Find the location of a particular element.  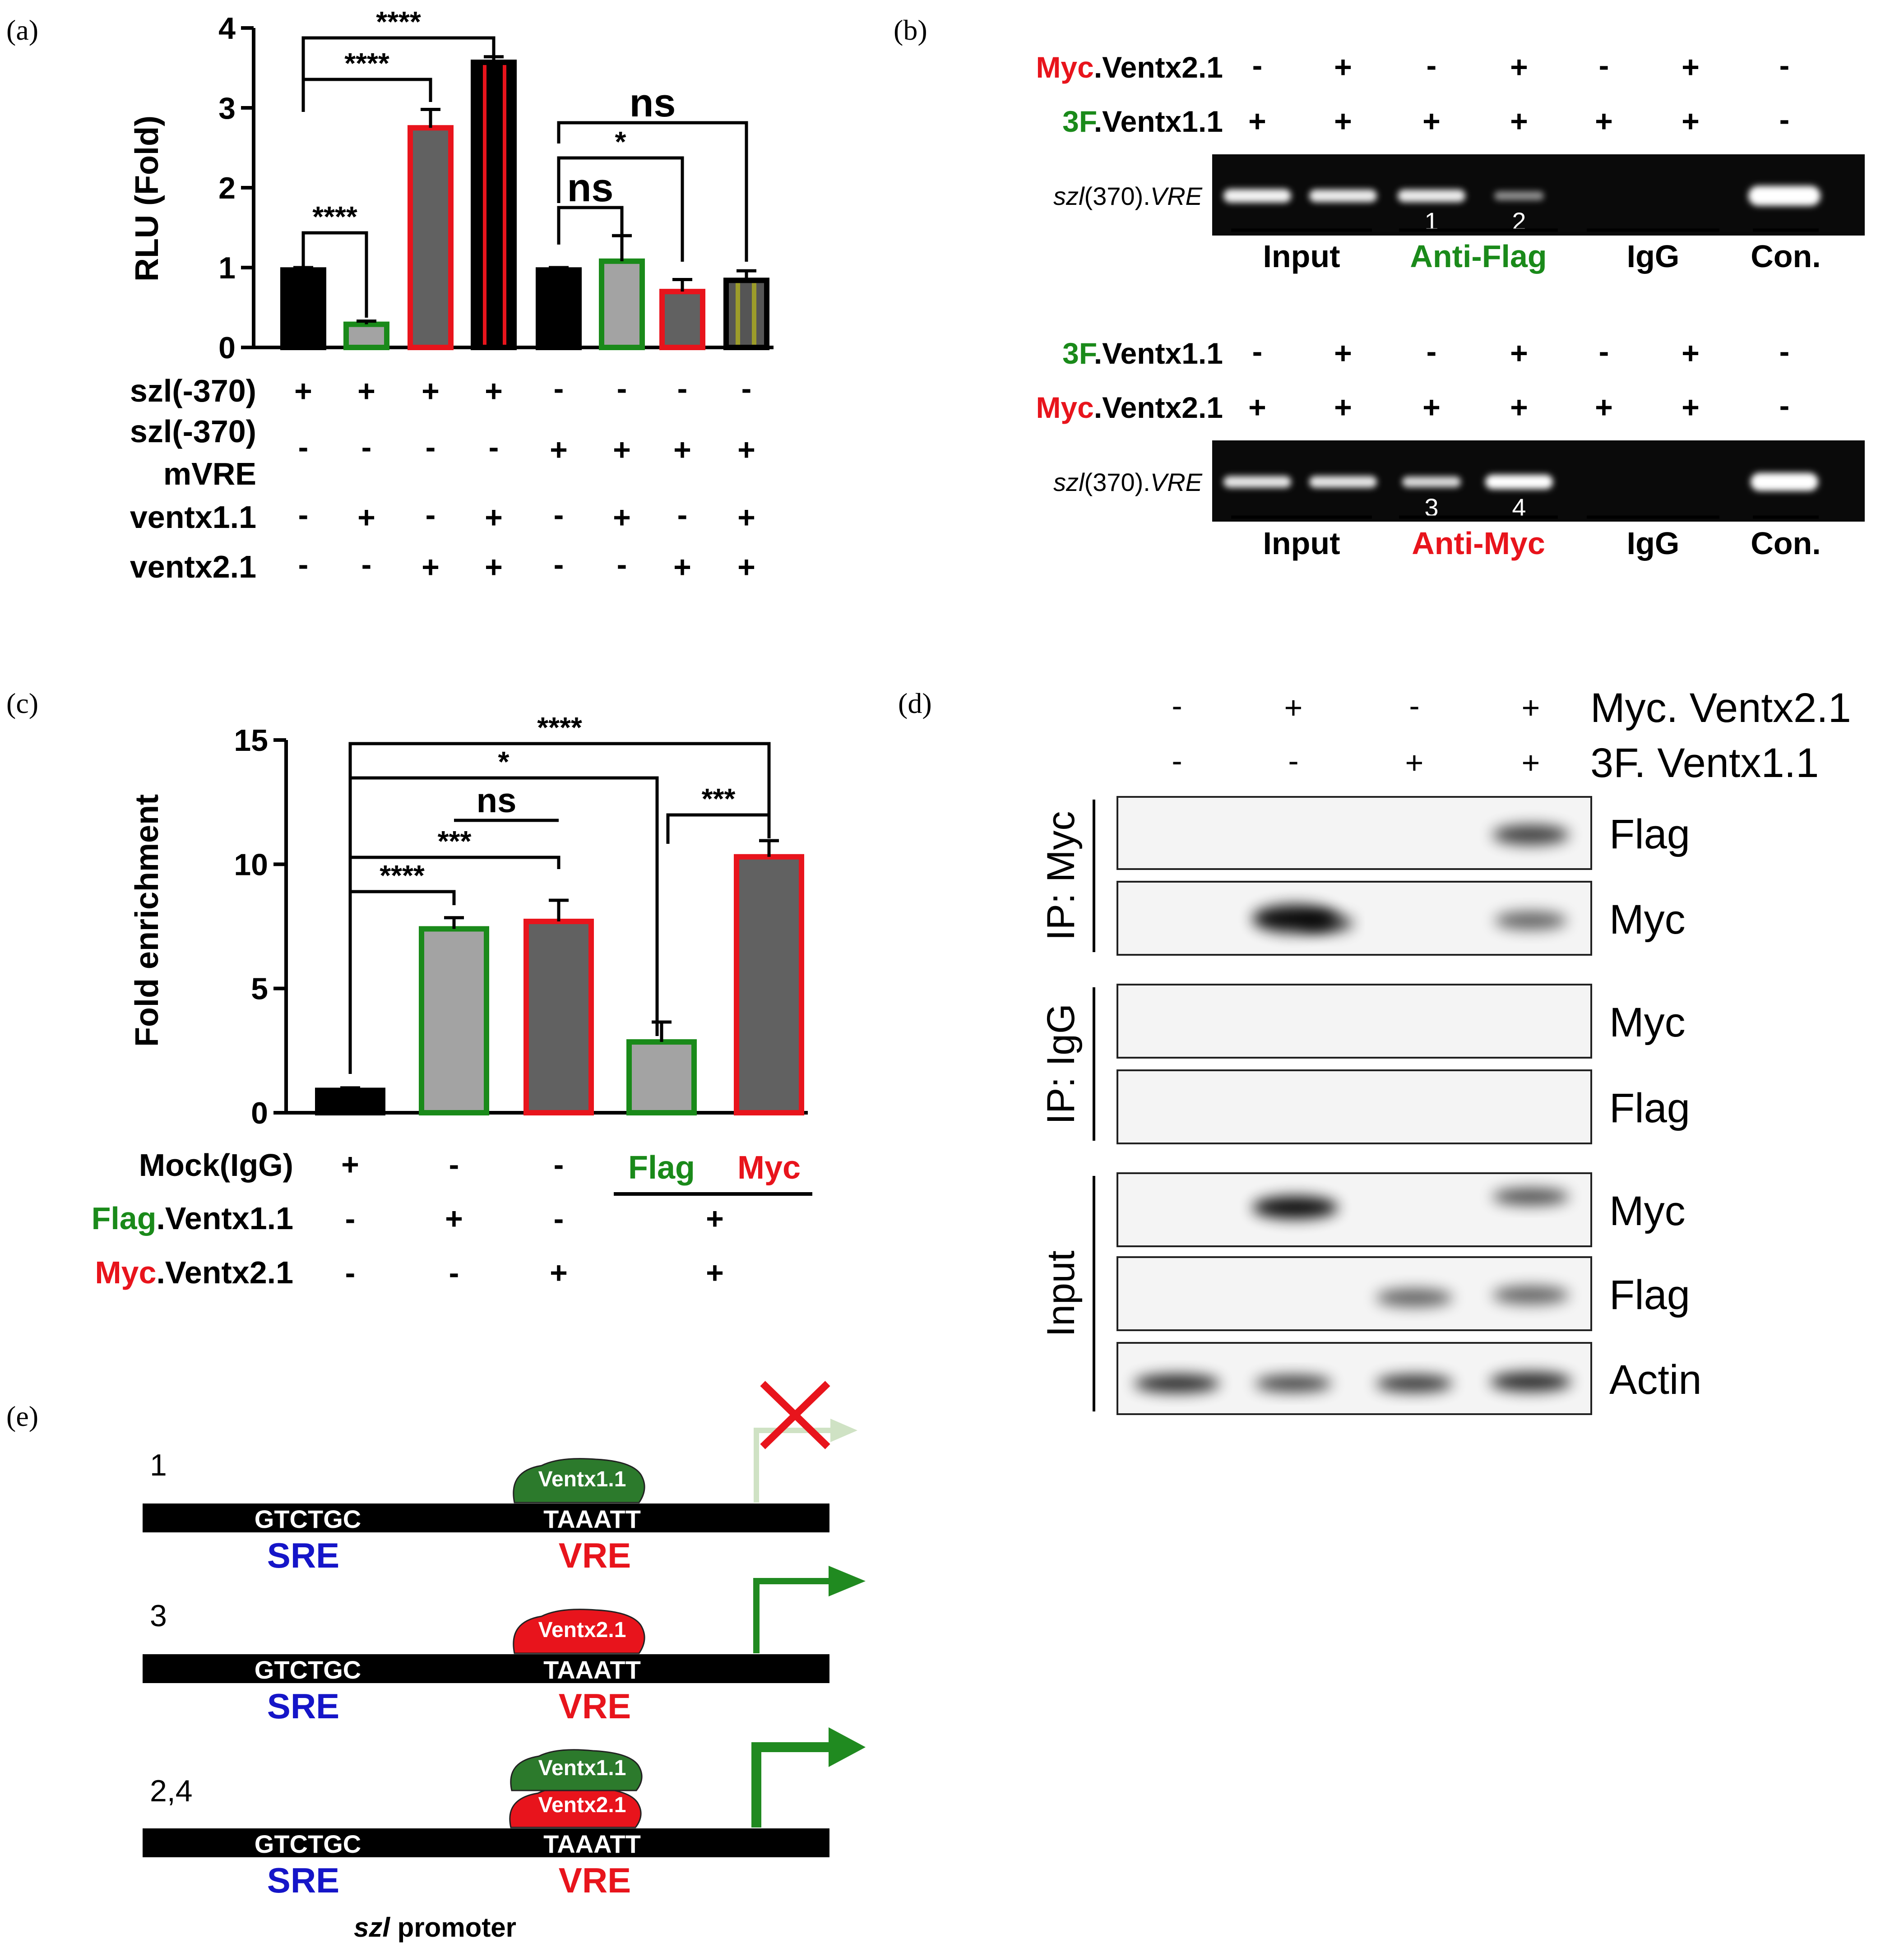

blot-group-label: IP: Myc is located at coordinates (1061, 876).